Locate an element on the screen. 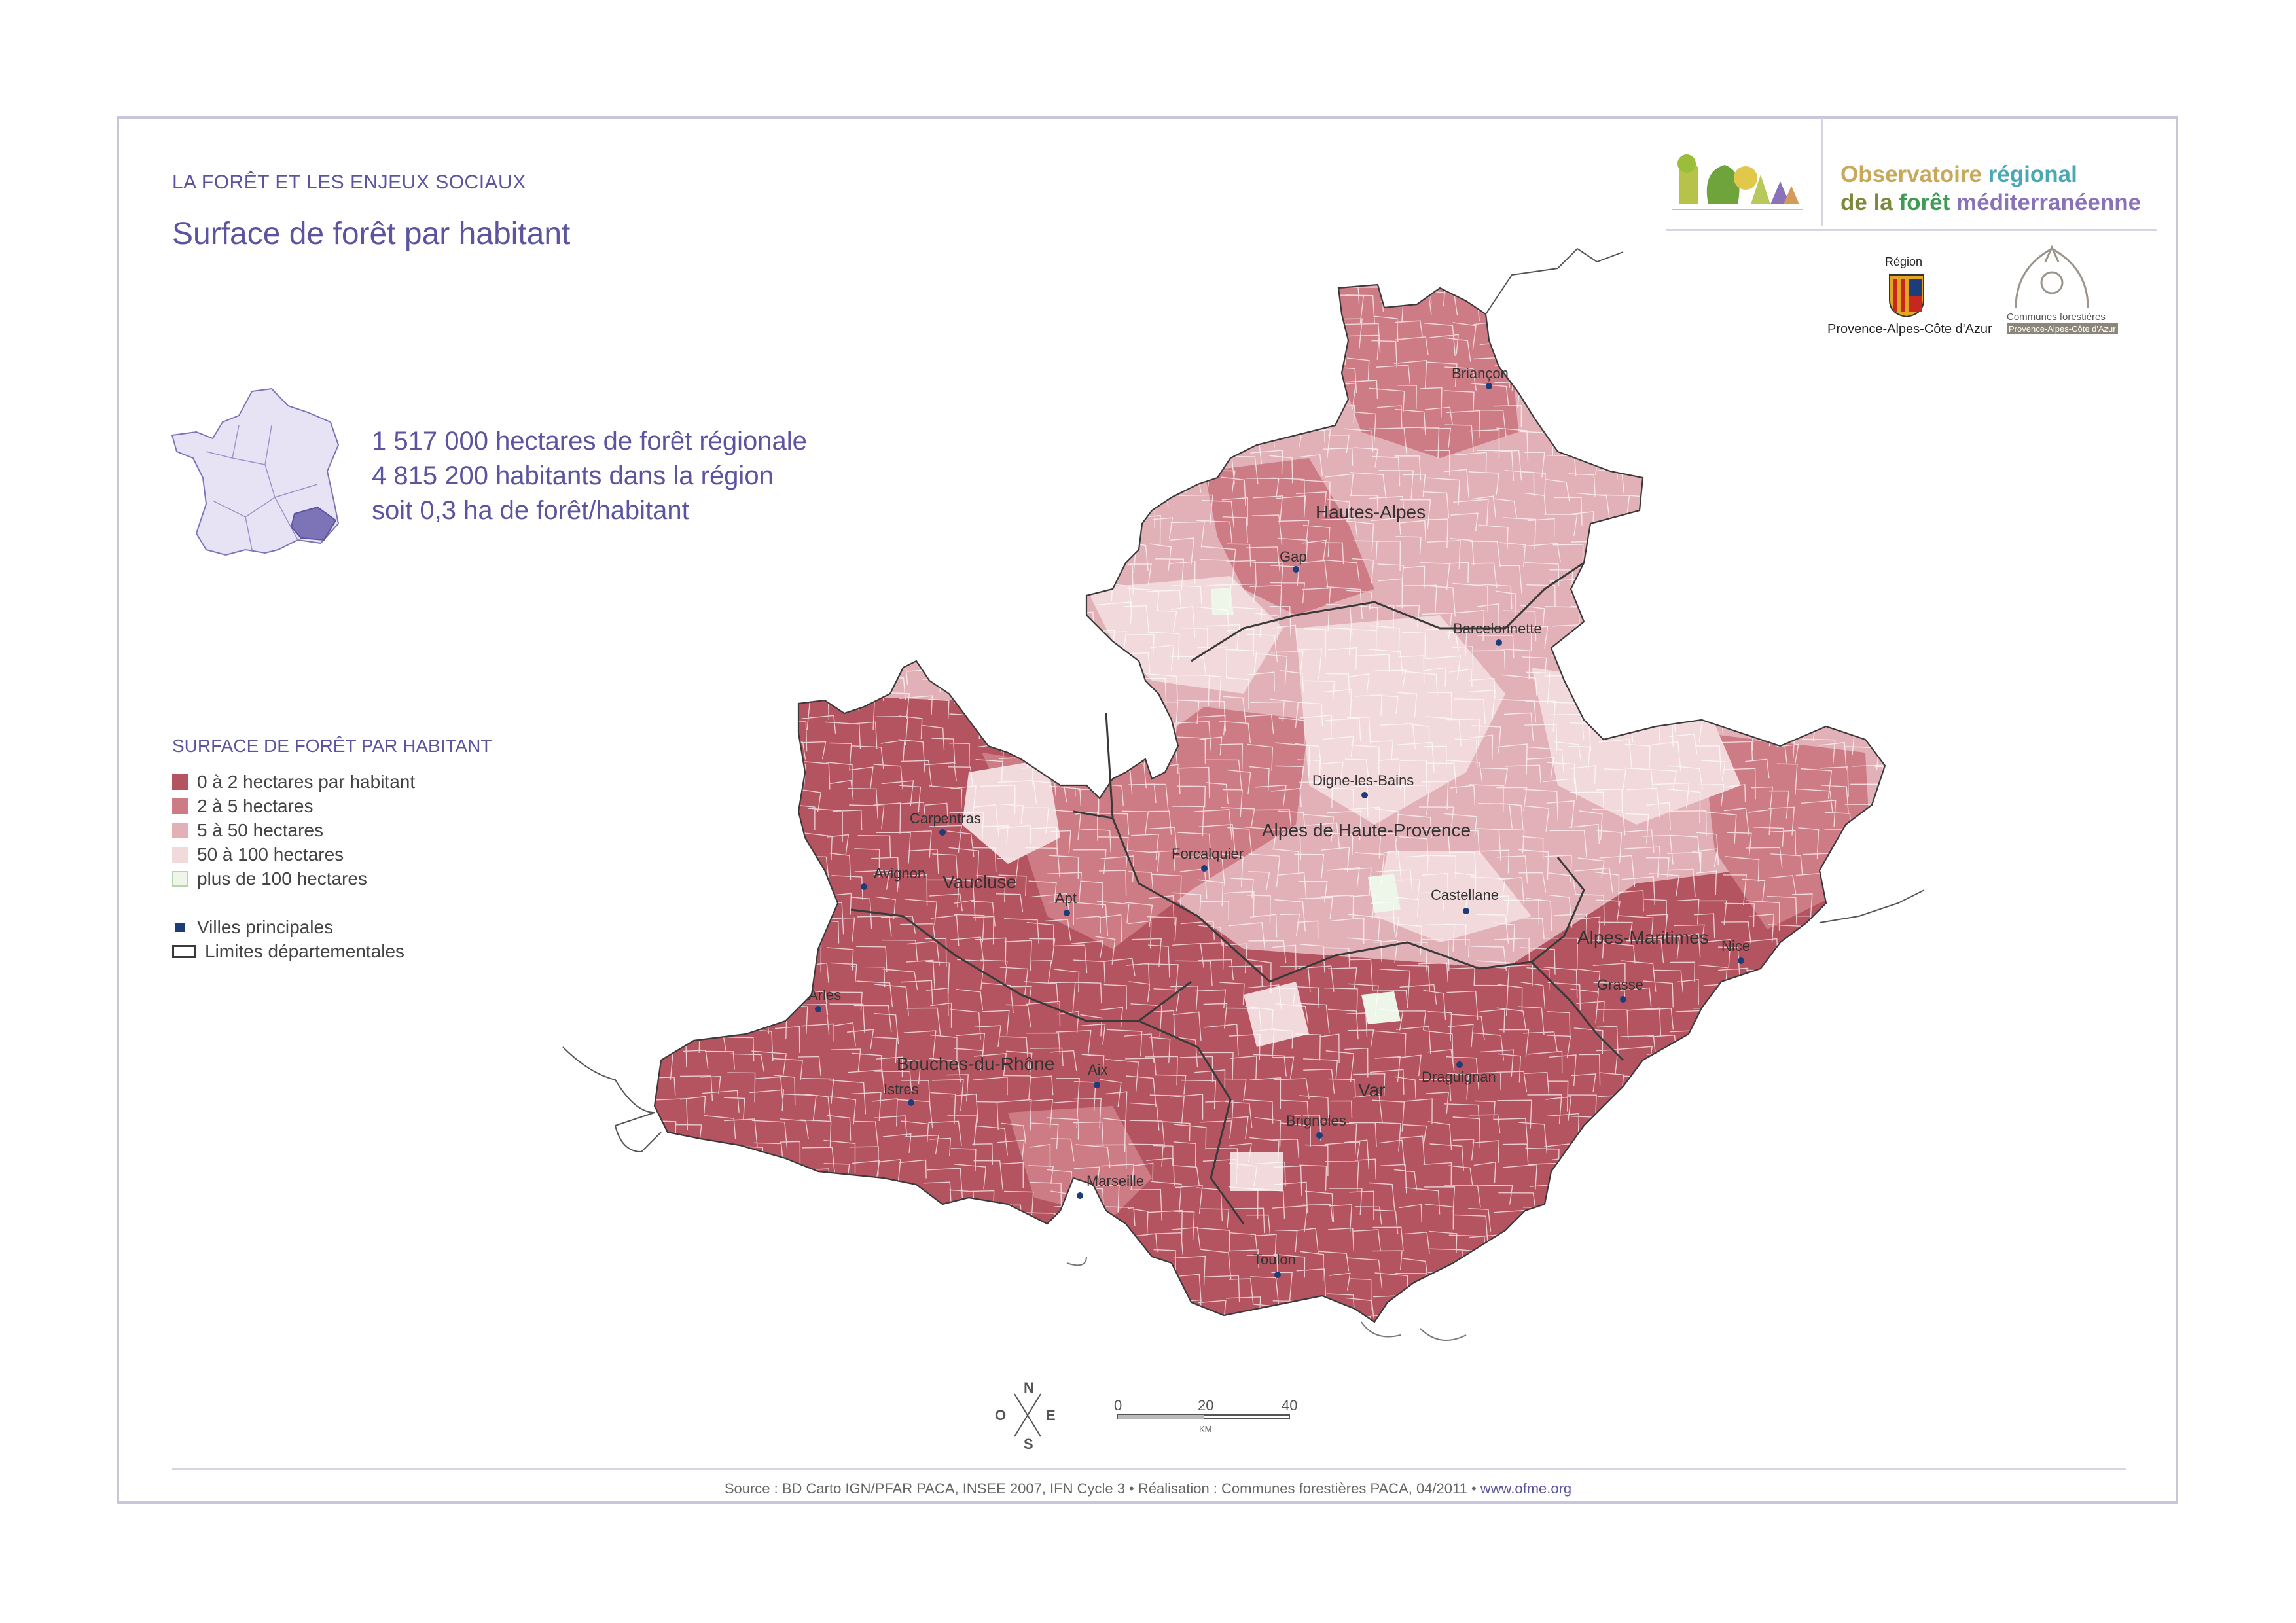 Image resolution: width=2296 pixels, height=1623 pixels. region-logo-label: Région is located at coordinates (1904, 261).